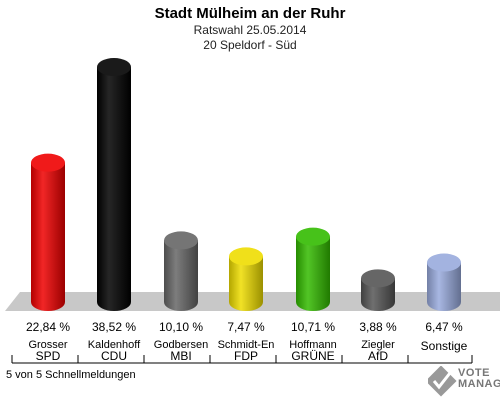 This screenshot has width=500, height=405. I want to click on bar-sonstige, so click(444, 286).